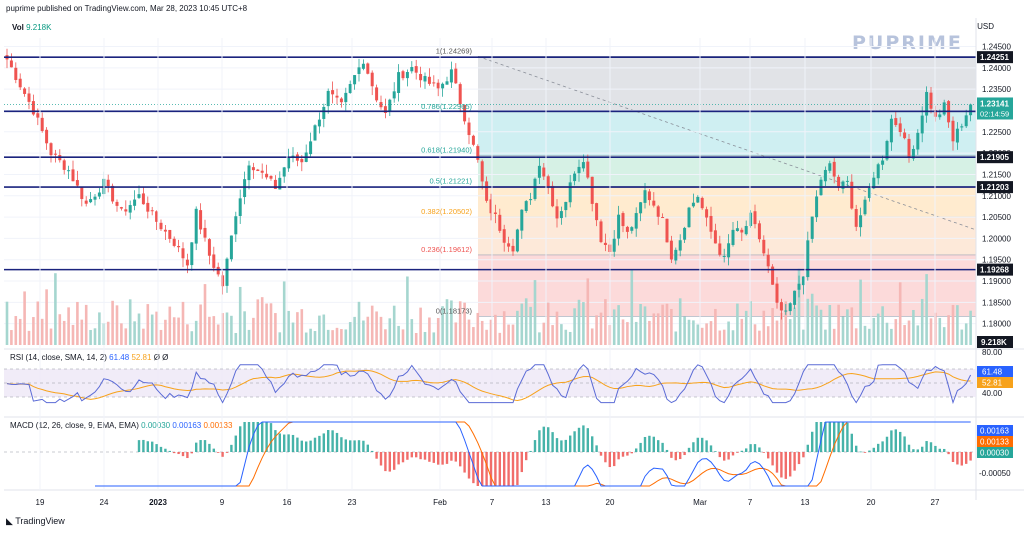  What do you see at coordinates (994, 103) in the screenshot?
I see `current-price-label: 1.23141` at bounding box center [994, 103].